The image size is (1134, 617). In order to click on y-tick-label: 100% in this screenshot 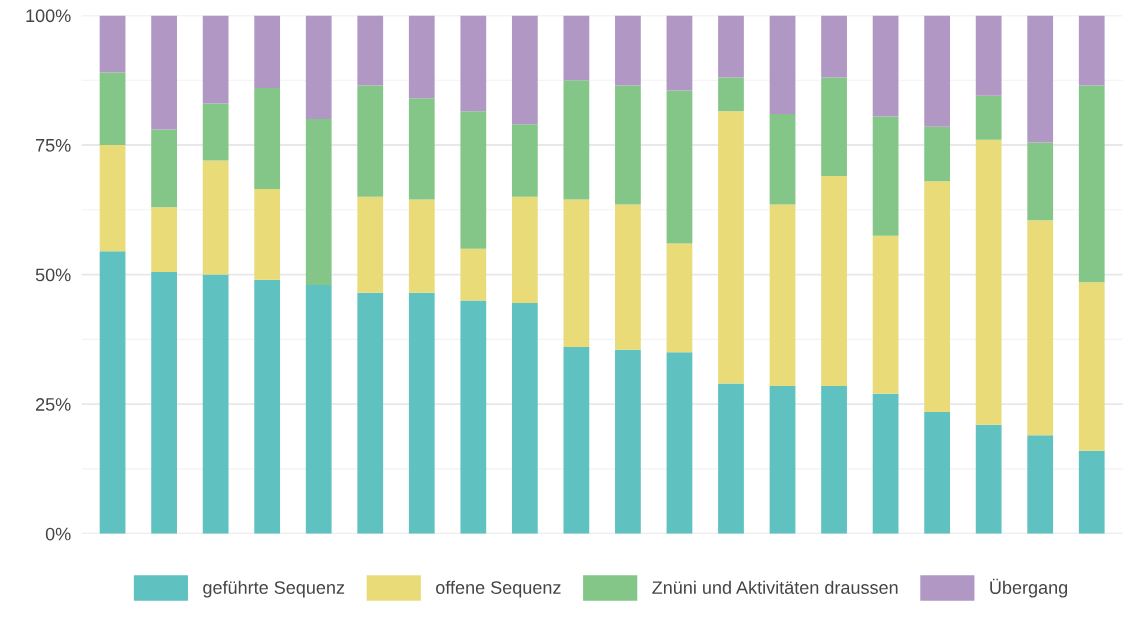, I will do `click(48, 16)`.